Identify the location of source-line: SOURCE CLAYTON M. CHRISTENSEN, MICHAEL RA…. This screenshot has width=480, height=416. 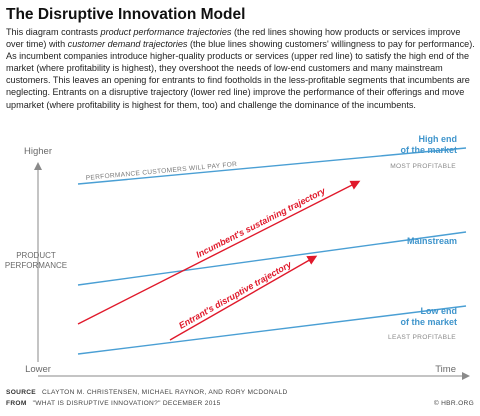
(147, 392).